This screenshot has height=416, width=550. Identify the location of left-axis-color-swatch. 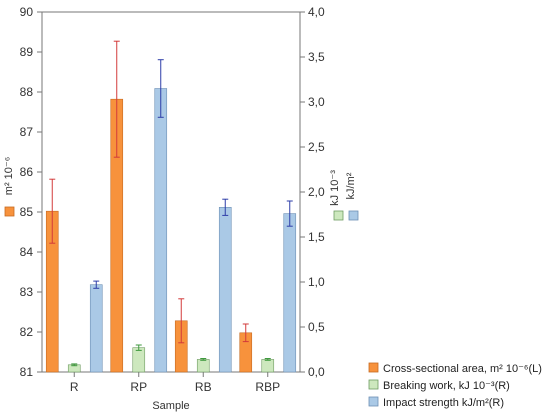
(9, 211).